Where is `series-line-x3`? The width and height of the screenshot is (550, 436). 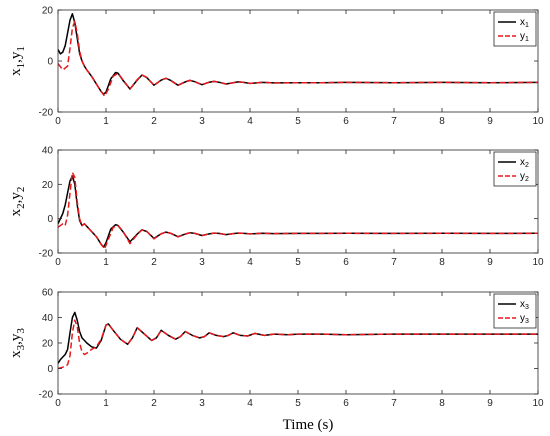 series-line-x3 is located at coordinates (298, 337).